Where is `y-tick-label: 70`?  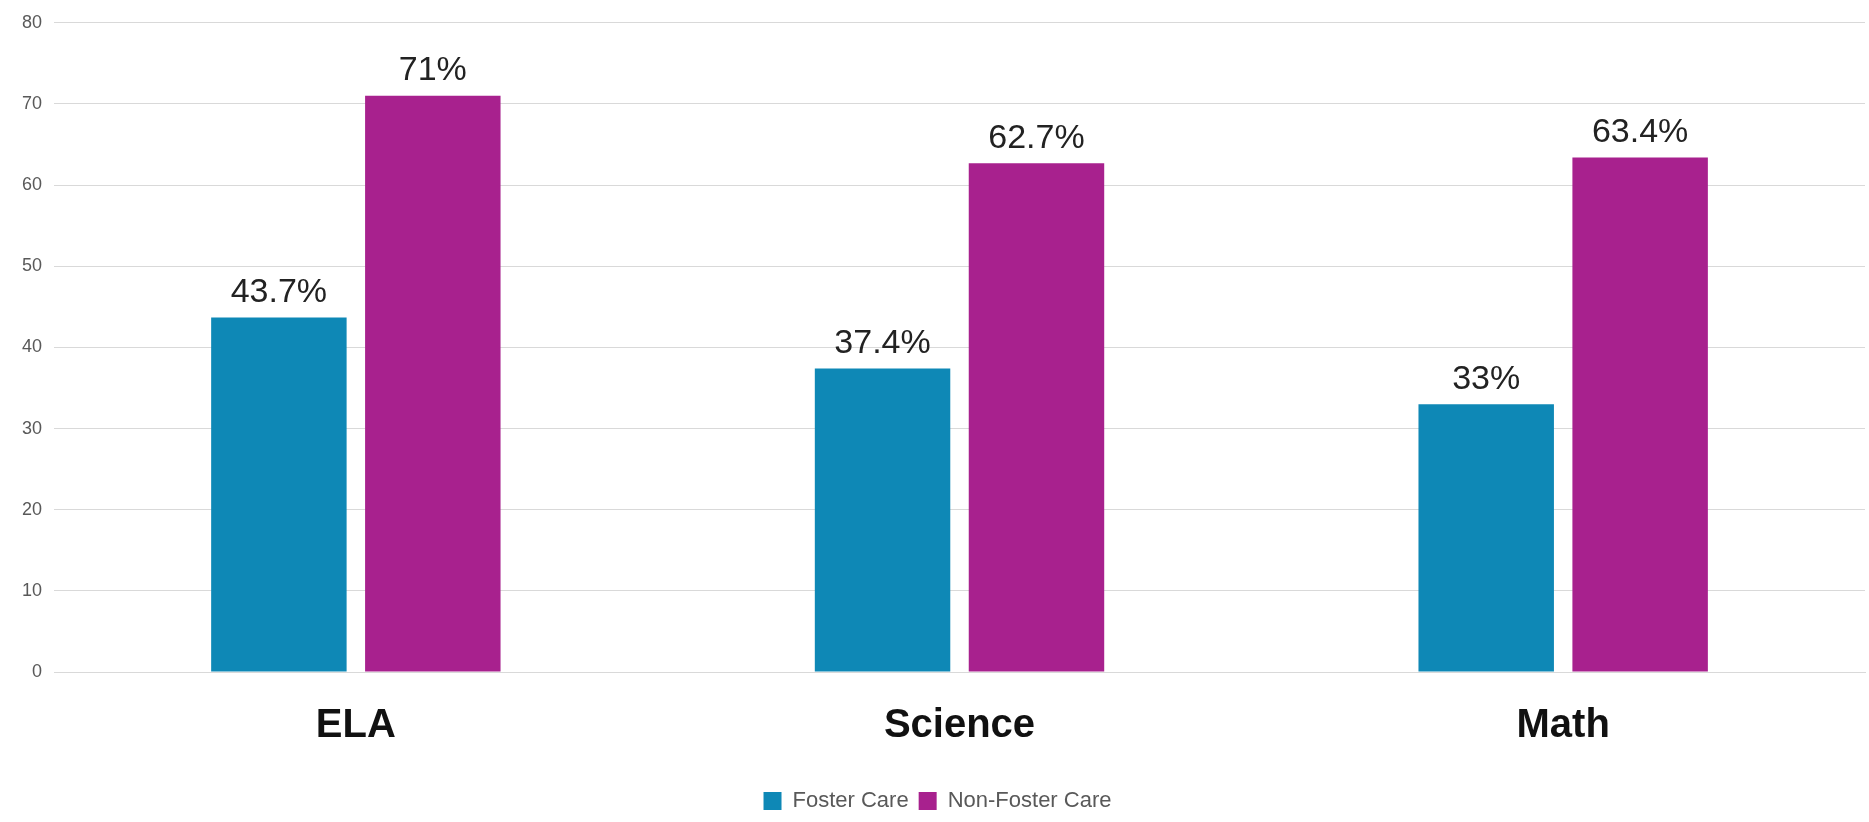
y-tick-label: 70 is located at coordinates (32, 102).